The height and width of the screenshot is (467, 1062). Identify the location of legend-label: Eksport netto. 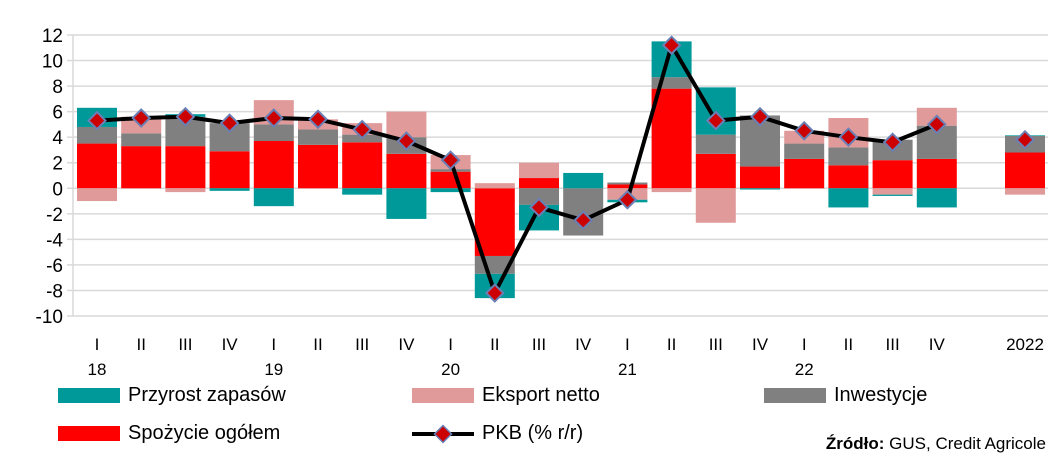
(541, 395).